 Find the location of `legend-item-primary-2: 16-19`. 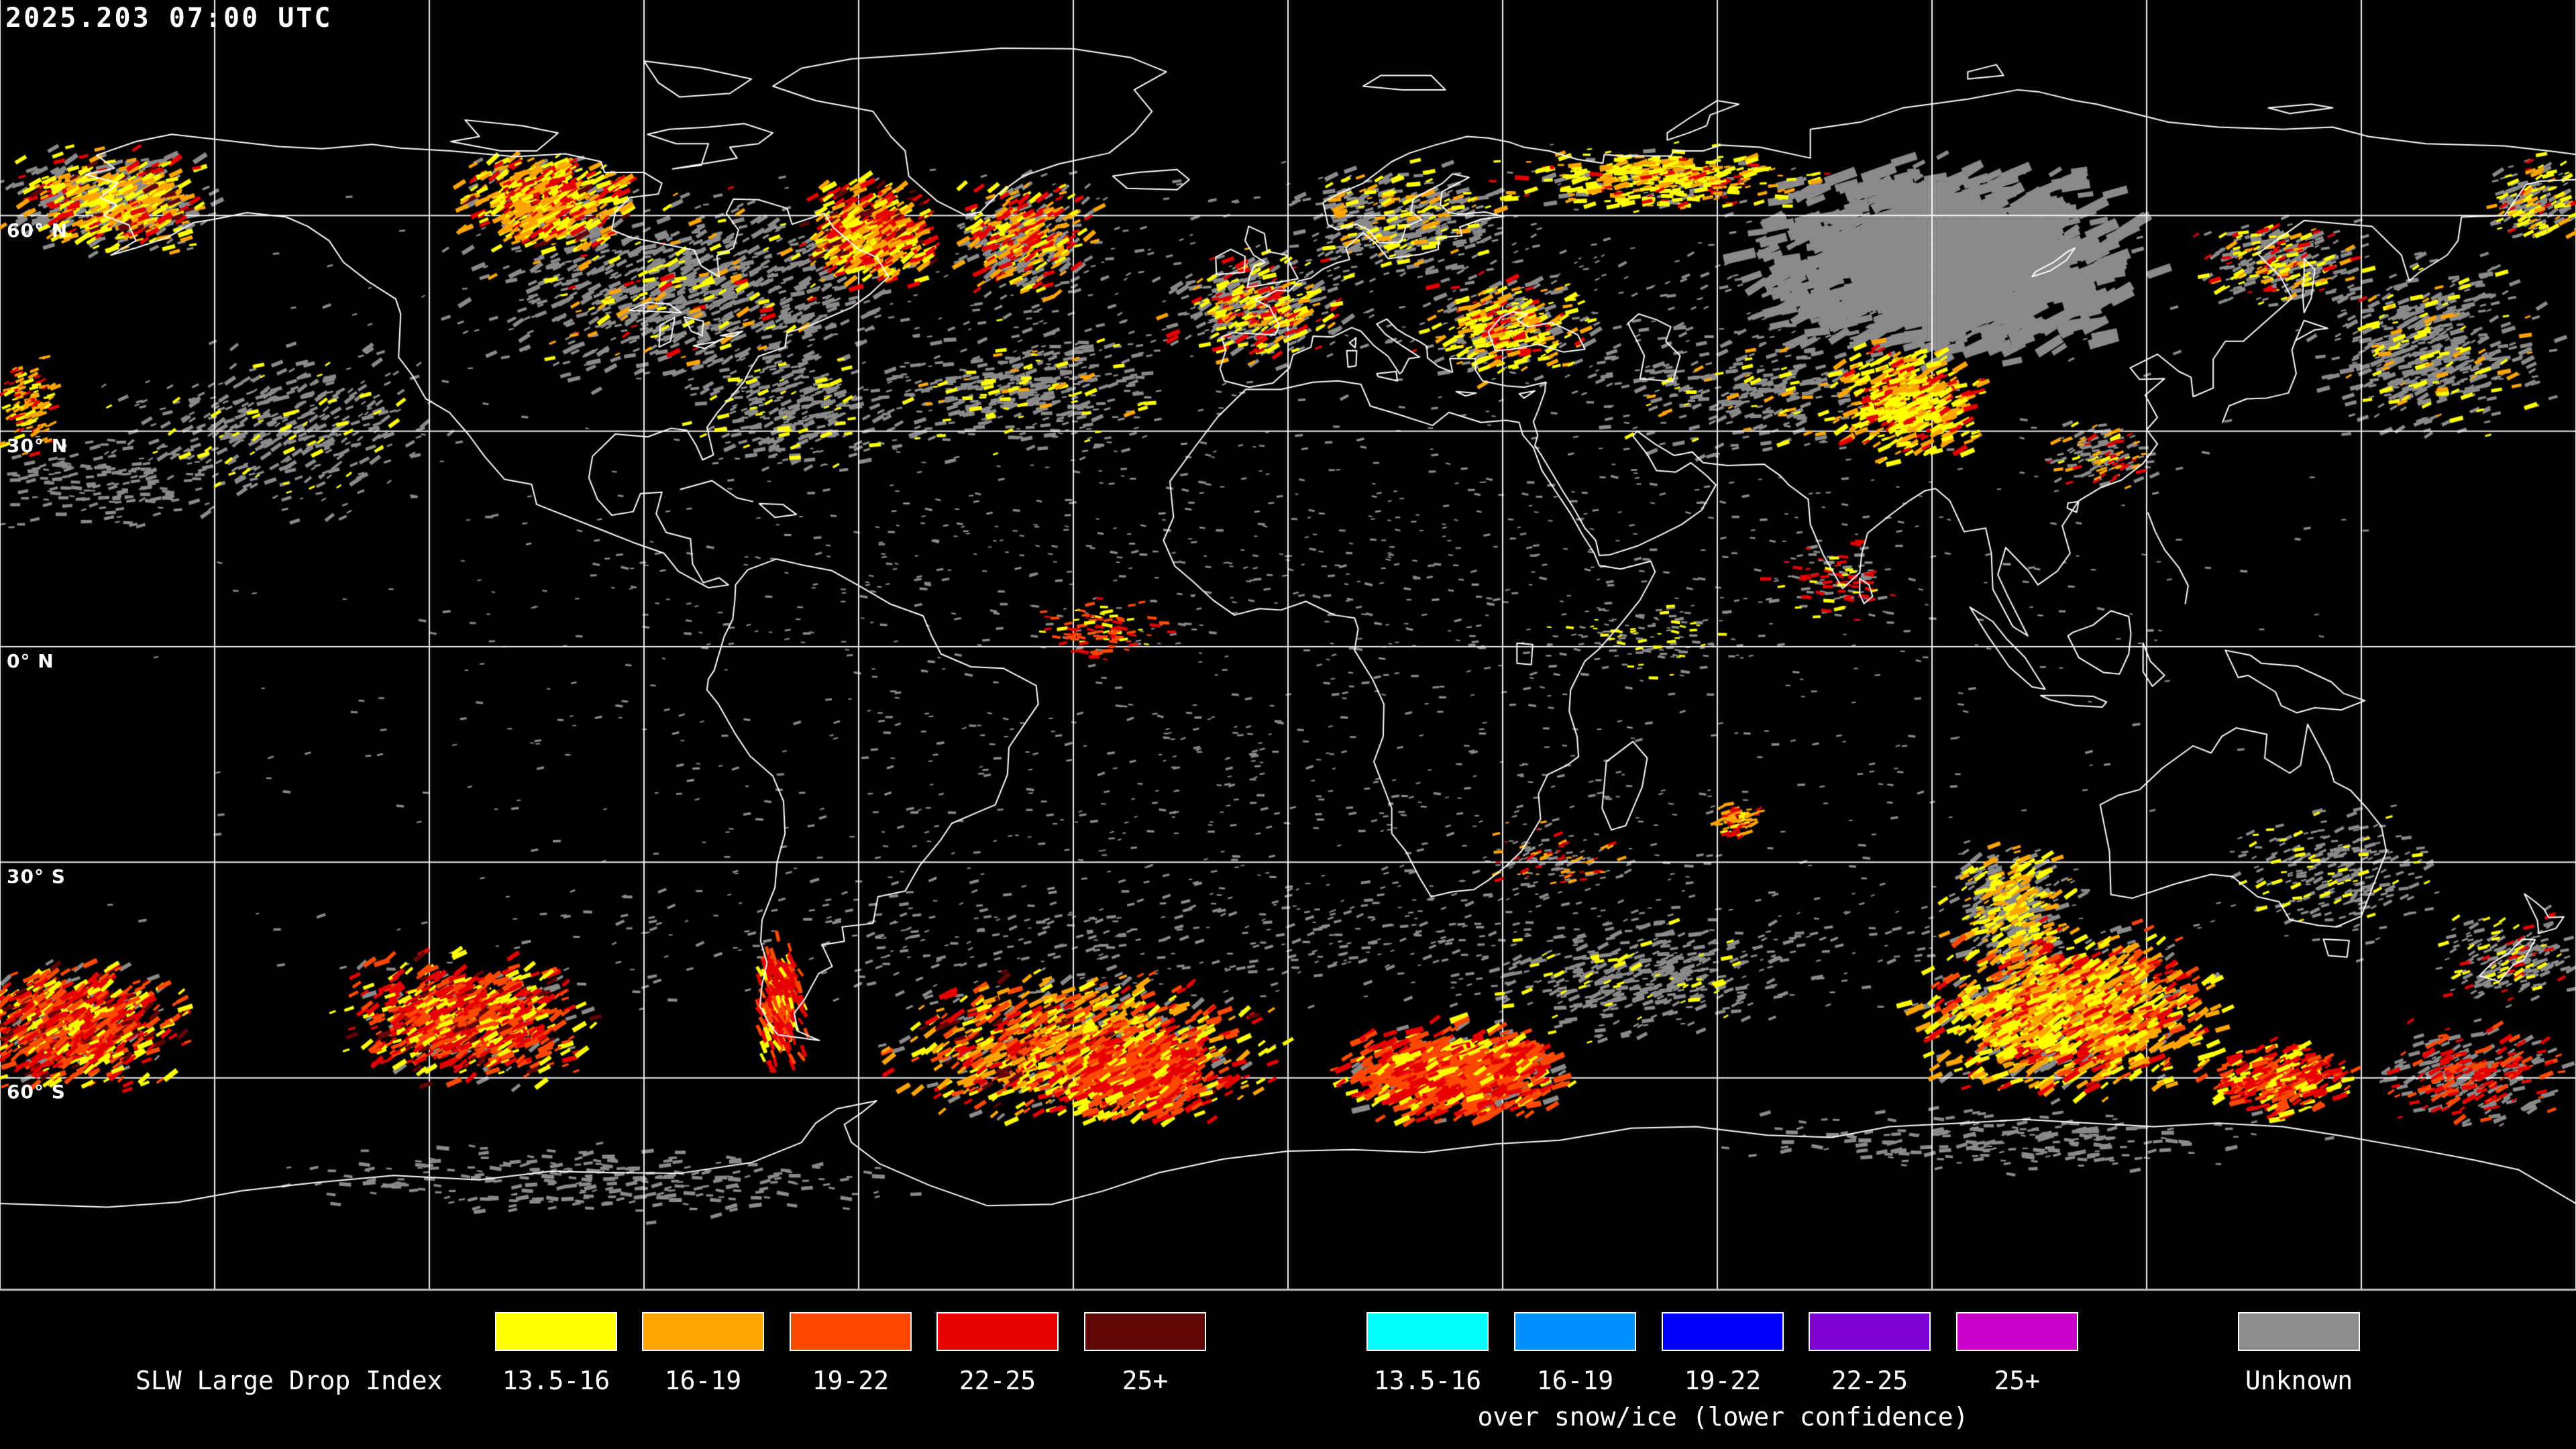

legend-item-primary-2: 16-19 is located at coordinates (703, 1353).